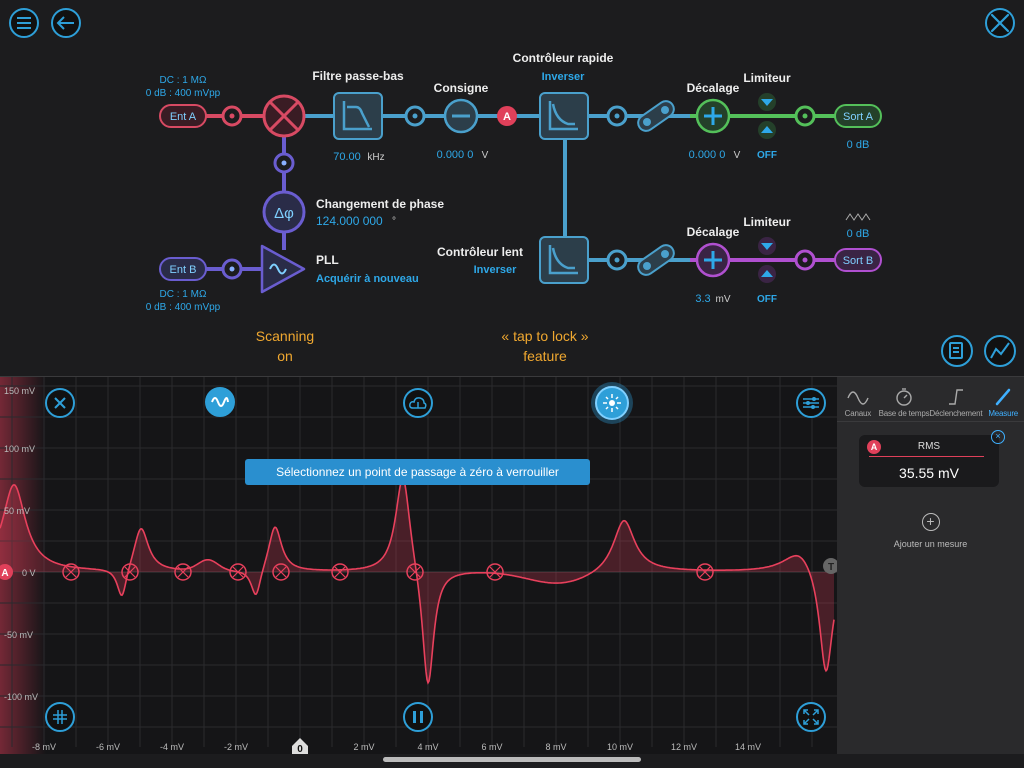 Image resolution: width=1024 pixels, height=768 pixels. Describe the element at coordinates (767, 299) in the screenshot. I see `limiter-b-state: OFF` at that location.